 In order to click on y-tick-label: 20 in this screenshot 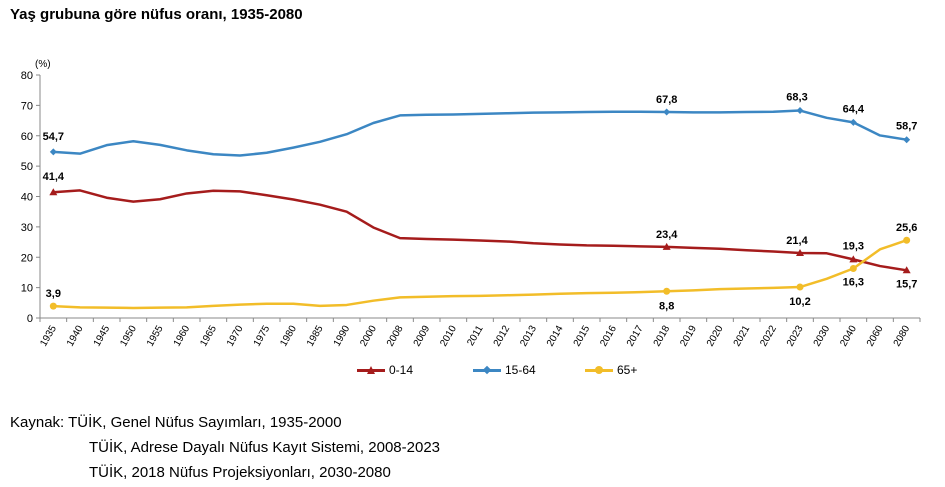, I will do `click(27, 258)`.